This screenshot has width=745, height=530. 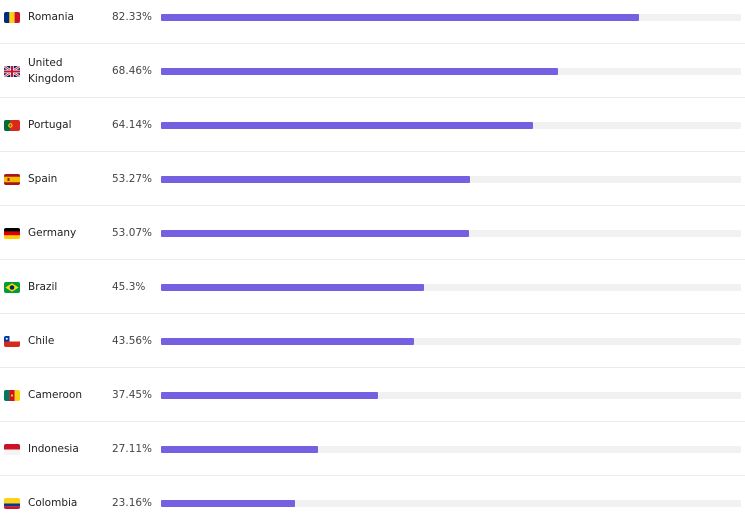 I want to click on list-item: Brazil 45.3%, so click(x=372, y=287).